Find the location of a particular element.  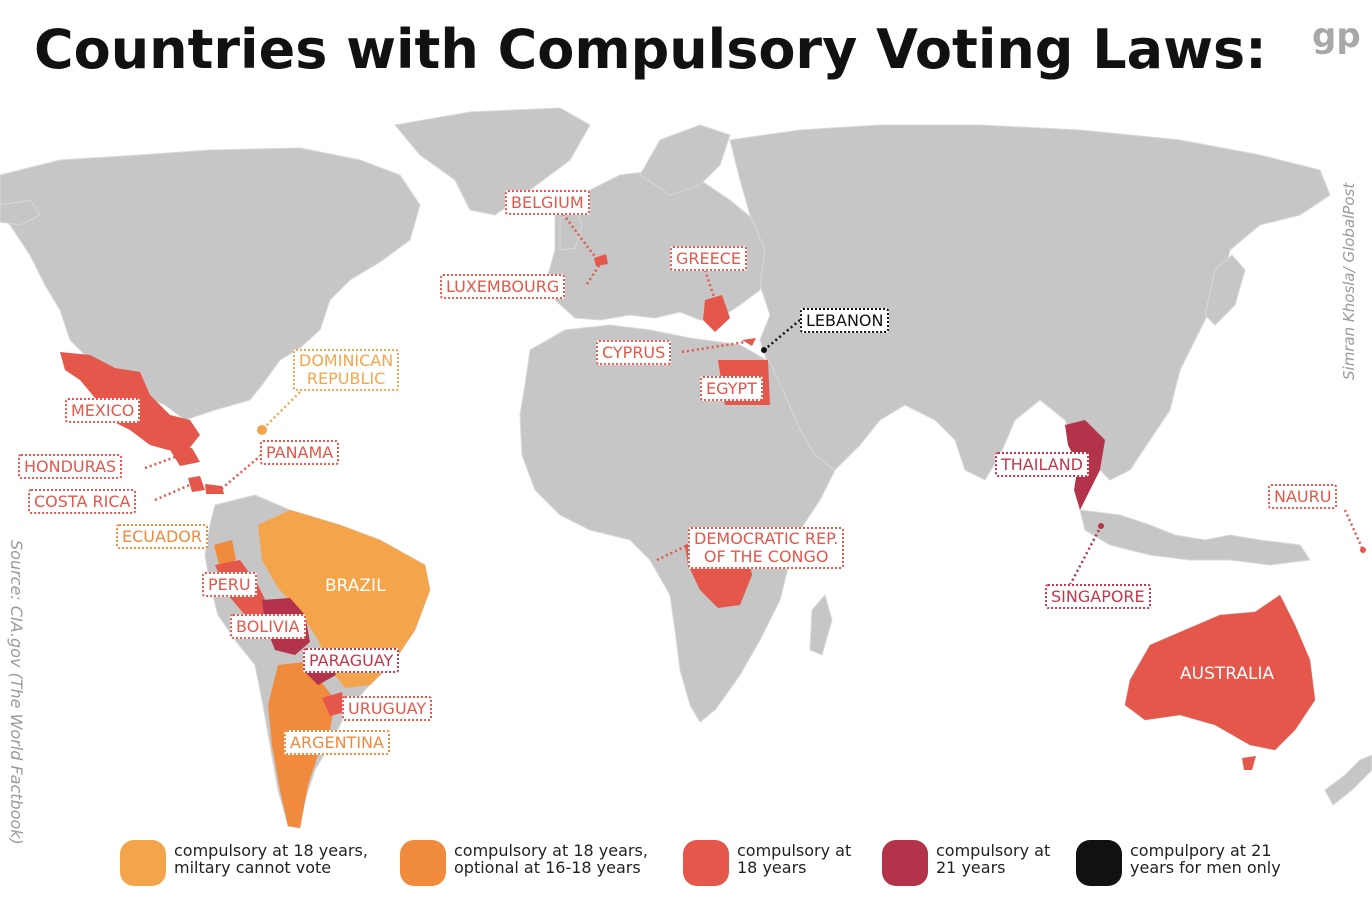

label-panama: PANAMA is located at coordinates (300, 452).